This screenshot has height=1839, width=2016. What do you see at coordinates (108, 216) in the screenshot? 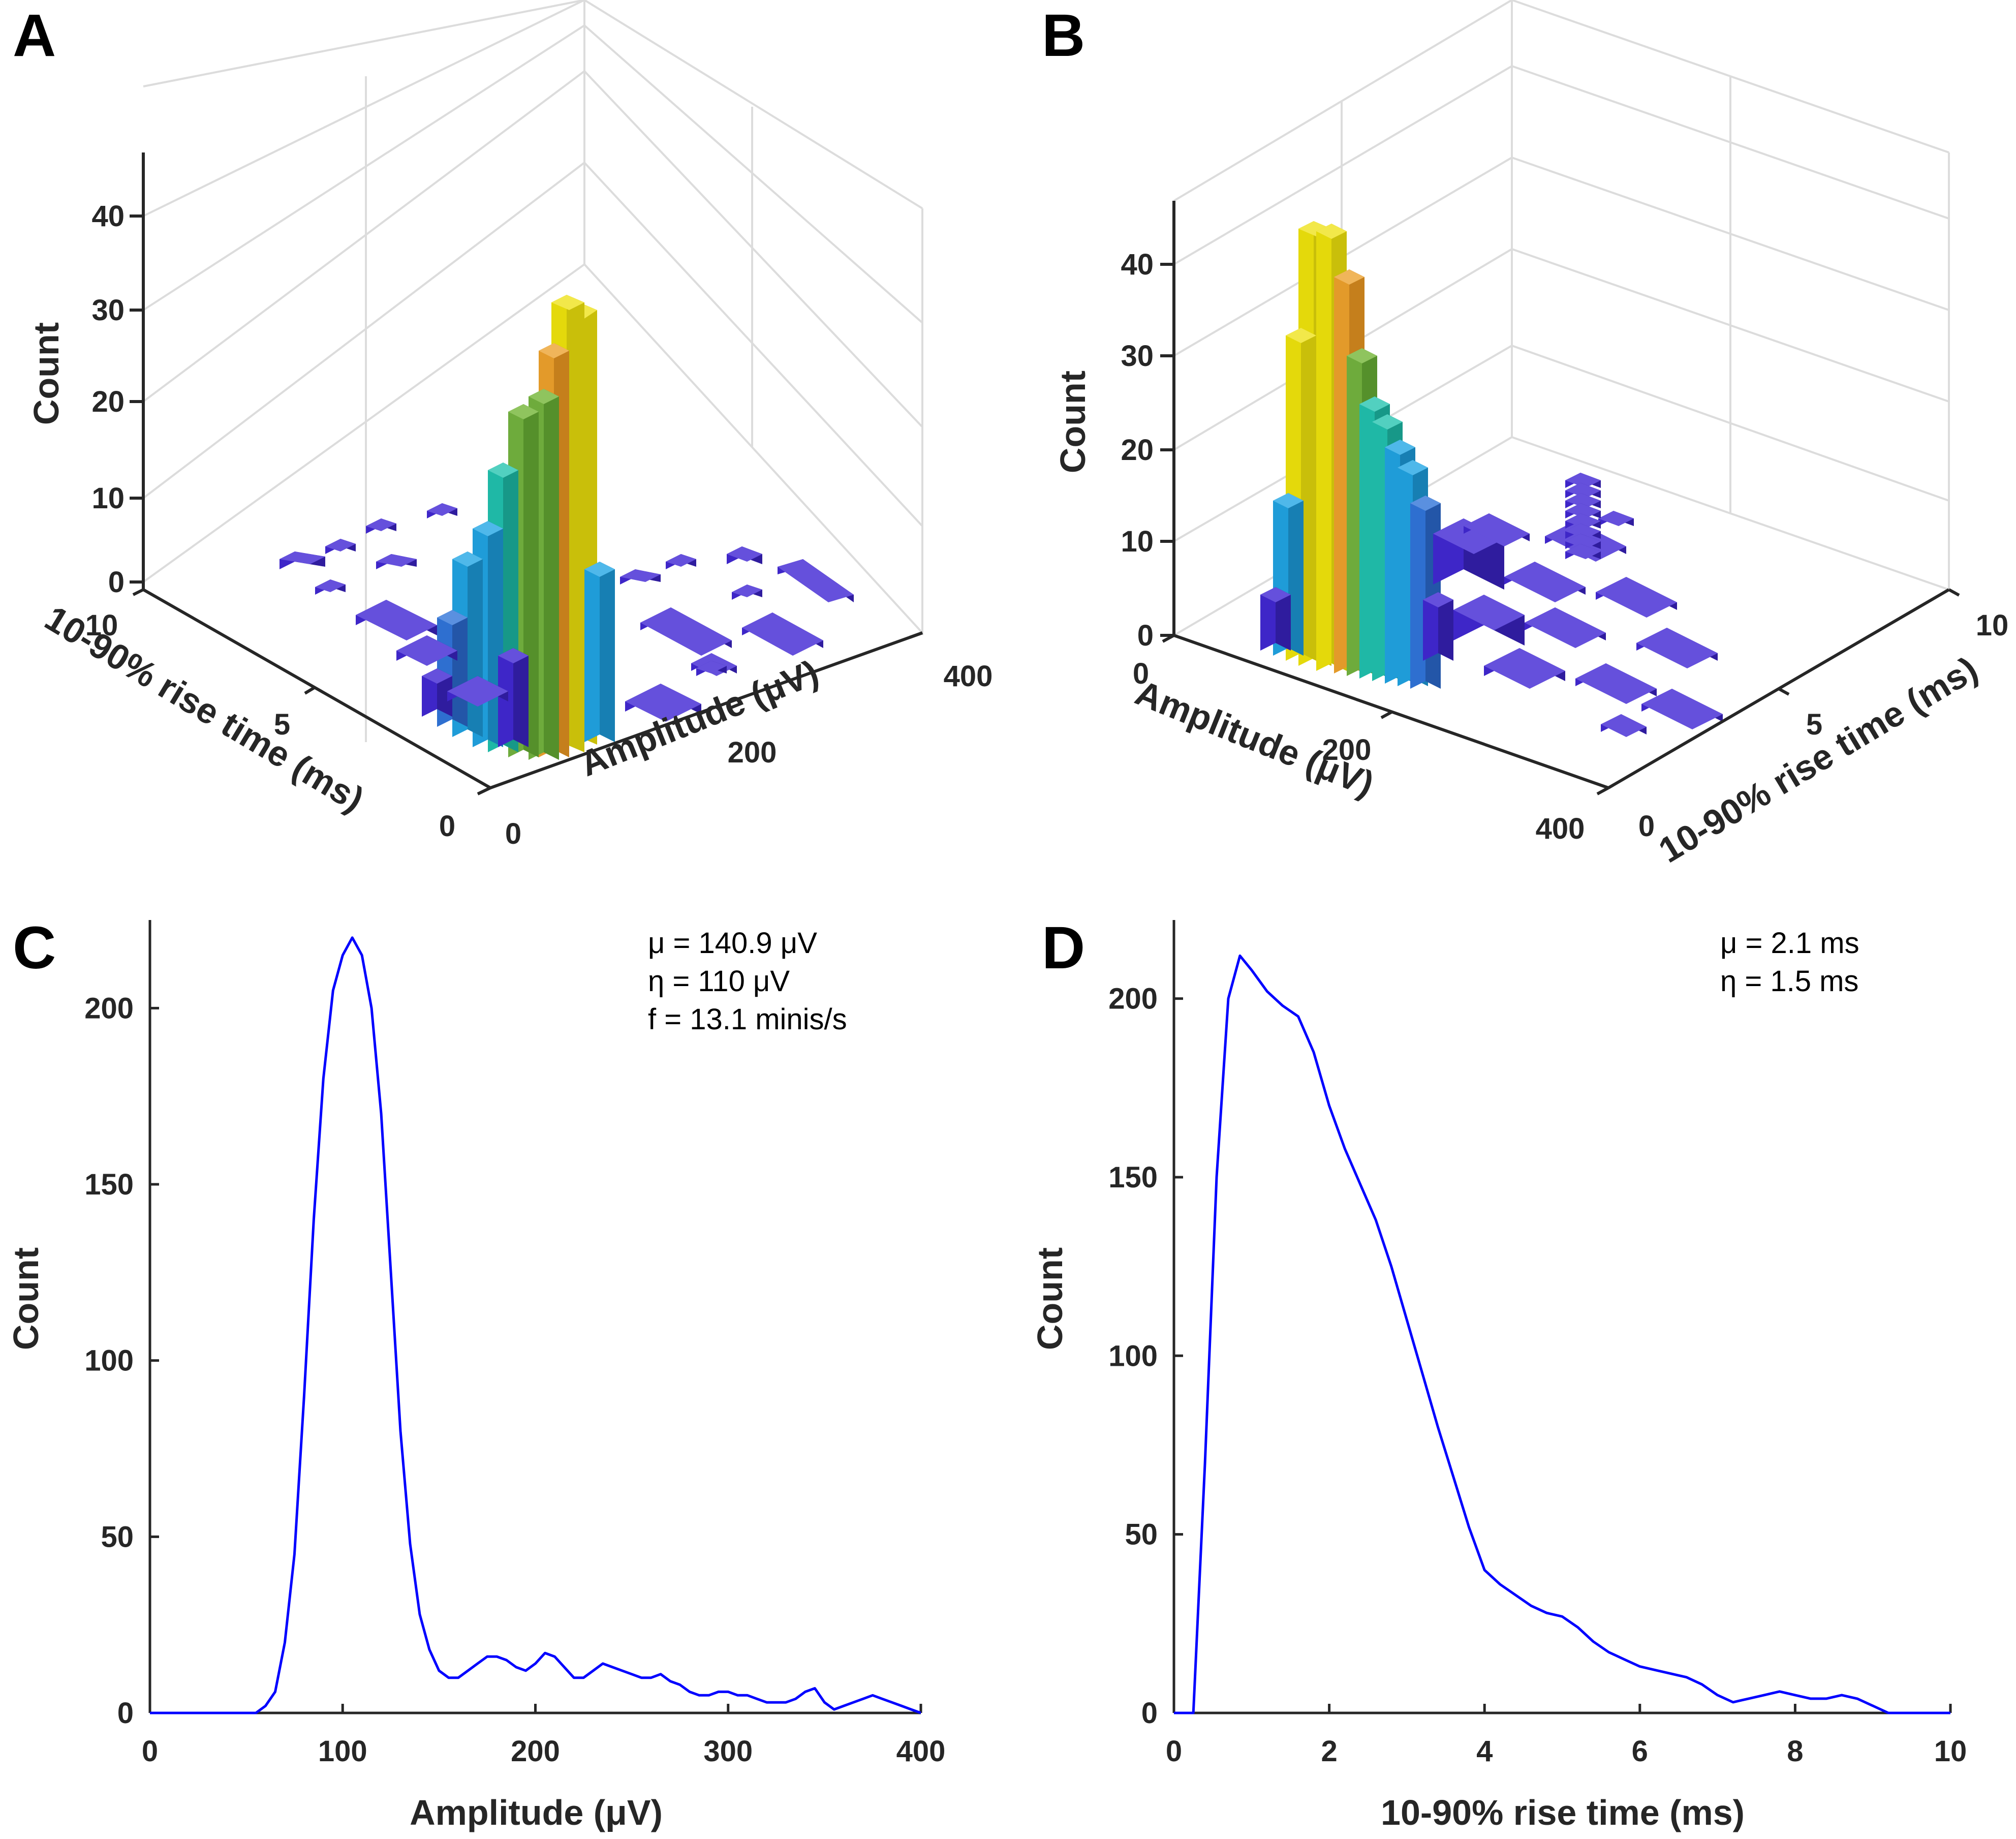
I see `panel-a-ztick-label: 40` at bounding box center [108, 216].